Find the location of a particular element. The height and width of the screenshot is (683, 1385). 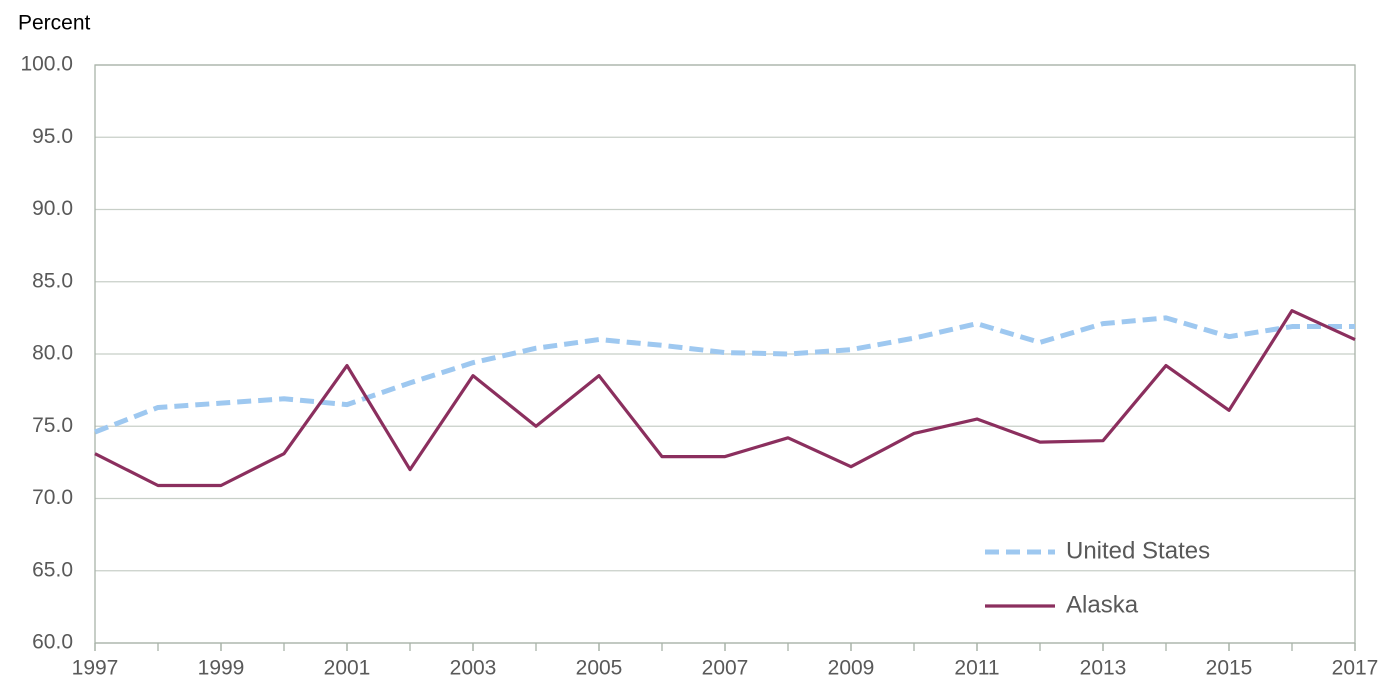

x-tick-label: 2007 is located at coordinates (725, 668).